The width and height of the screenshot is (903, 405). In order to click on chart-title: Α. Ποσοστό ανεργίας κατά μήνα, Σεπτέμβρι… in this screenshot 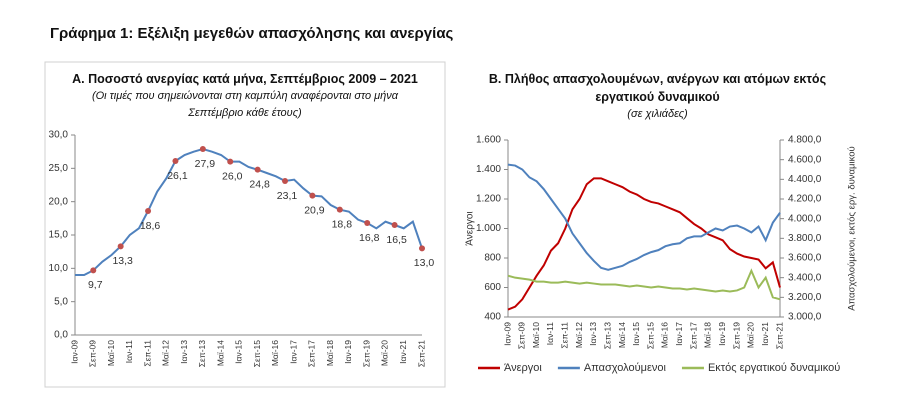, I will do `click(245, 79)`.